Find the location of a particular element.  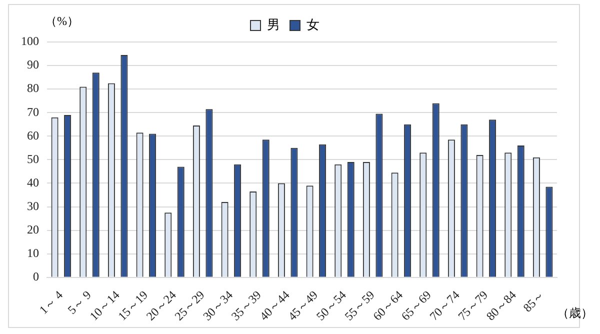

y-tick-label: 0 is located at coordinates (36, 277).